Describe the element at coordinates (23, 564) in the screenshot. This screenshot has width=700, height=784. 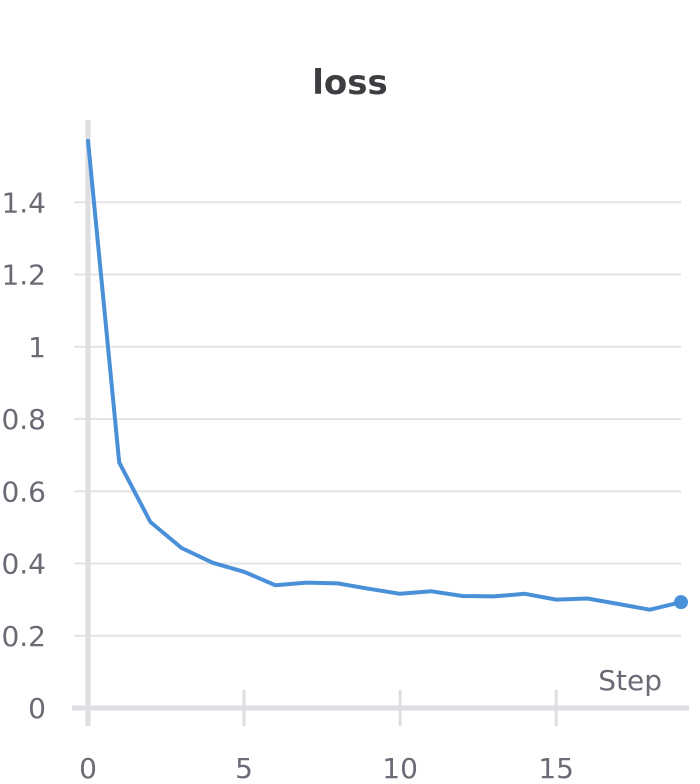
I see `y-tick-label: 0.4` at that location.